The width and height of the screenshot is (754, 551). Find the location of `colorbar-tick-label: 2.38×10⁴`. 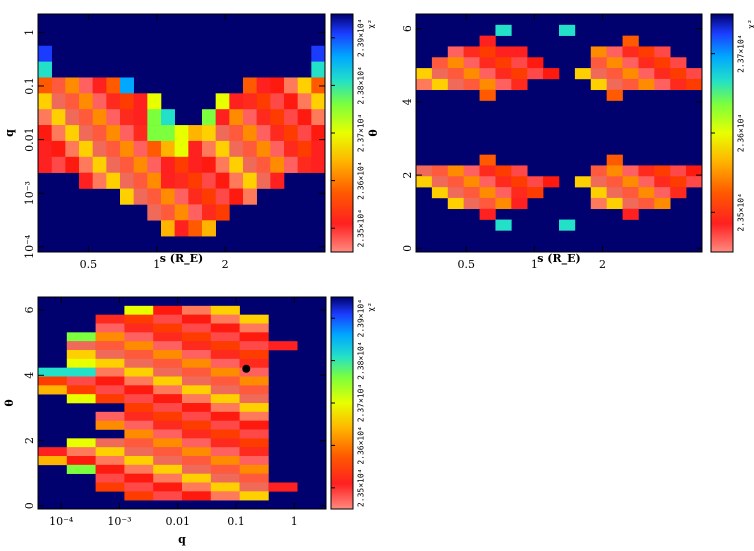

colorbar-tick-label: 2.38×10⁴ is located at coordinates (361, 360).